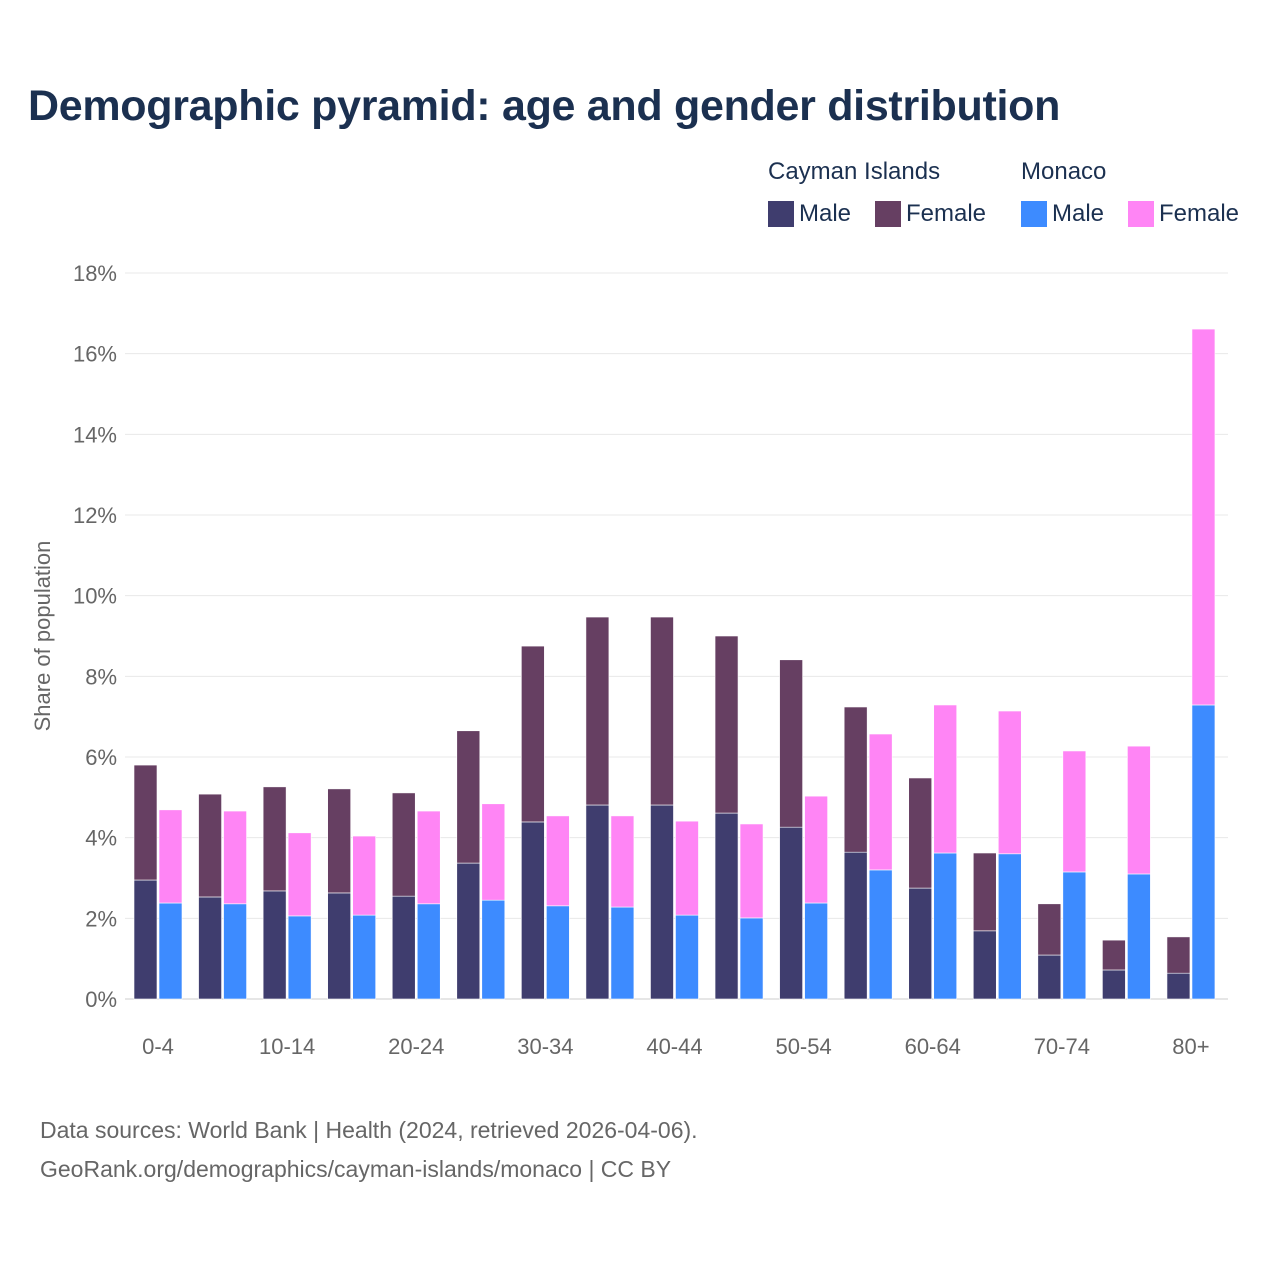  Describe the element at coordinates (1190, 1046) in the screenshot. I see `x-tick-label: 80+` at that location.